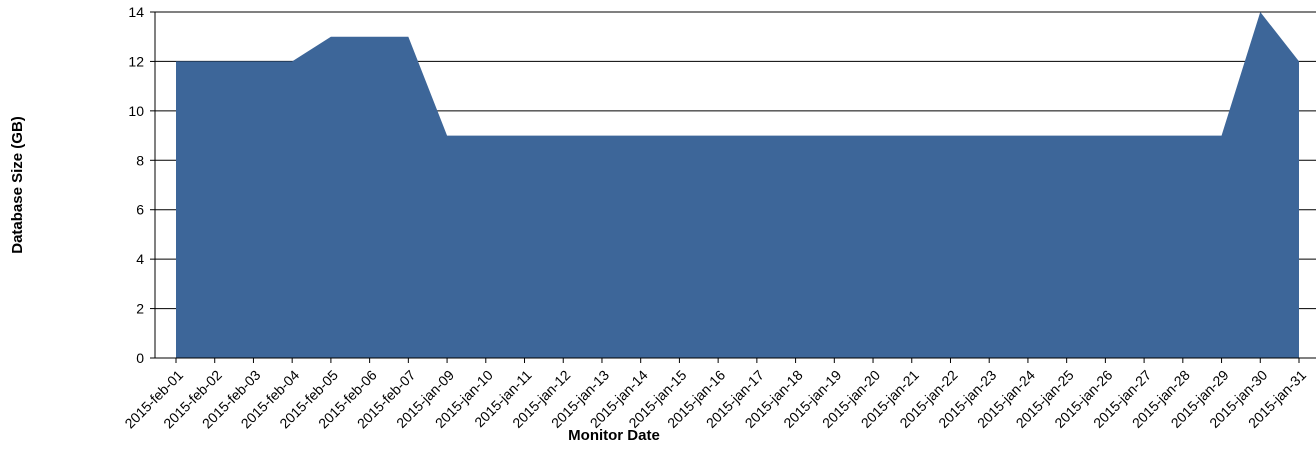 This screenshot has width=1316, height=464. I want to click on y-tick-label: 10, so click(136, 111).